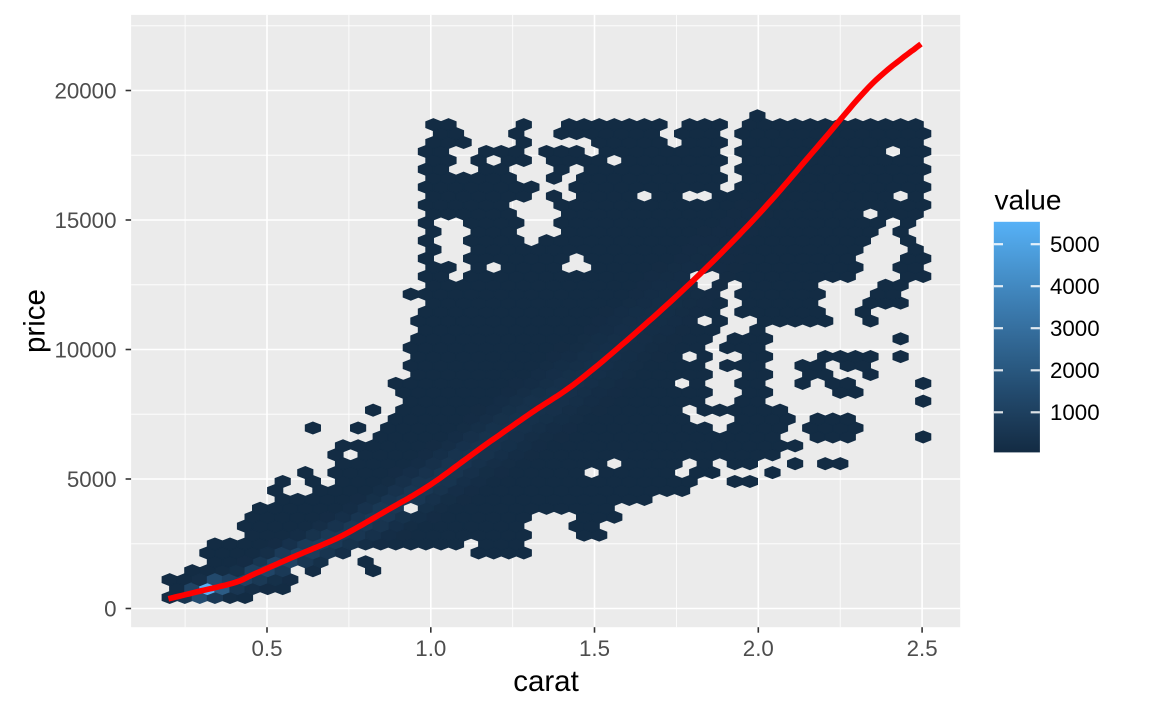  Describe the element at coordinates (1075, 370) in the screenshot. I see `svg-text: 2000` at that location.